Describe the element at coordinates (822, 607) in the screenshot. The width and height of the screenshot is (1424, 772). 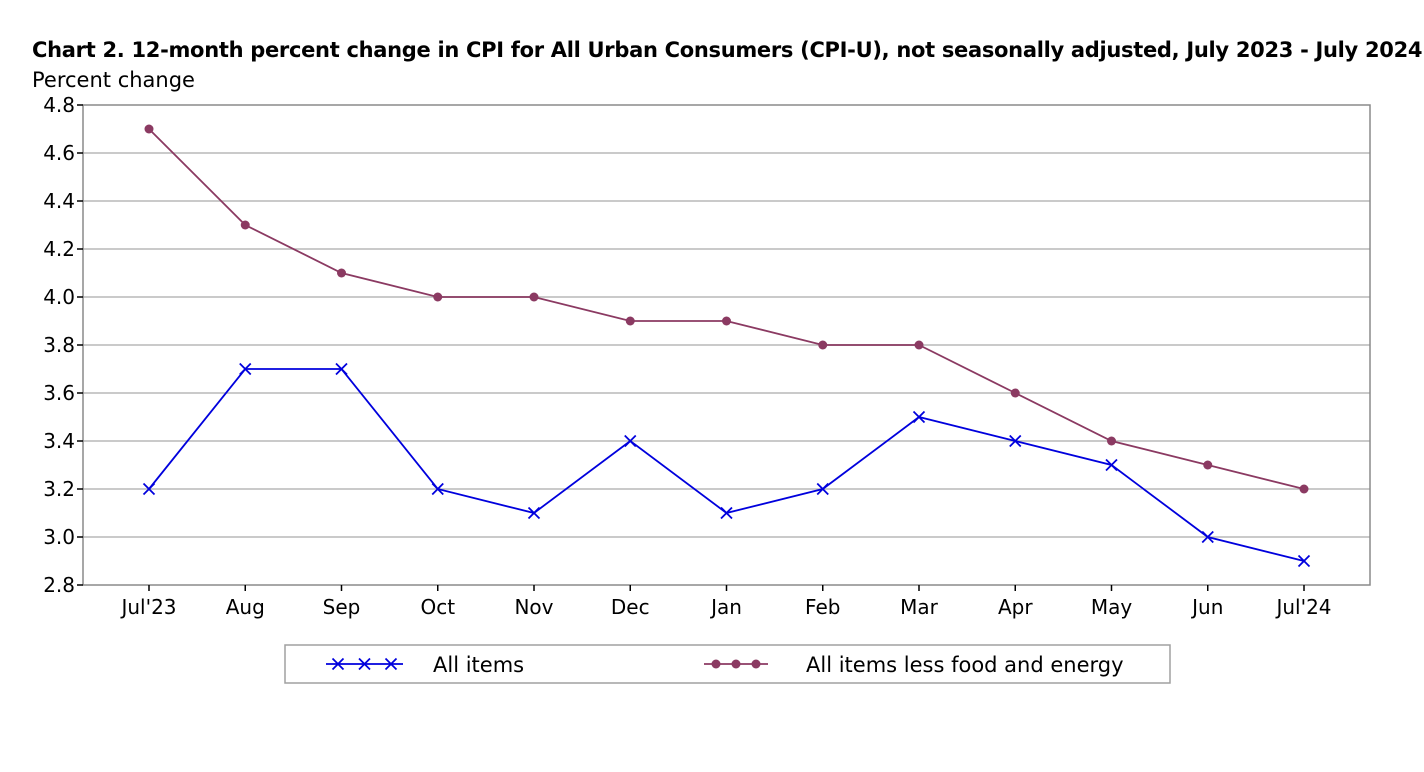
I see `x-tick-label: Feb` at that location.